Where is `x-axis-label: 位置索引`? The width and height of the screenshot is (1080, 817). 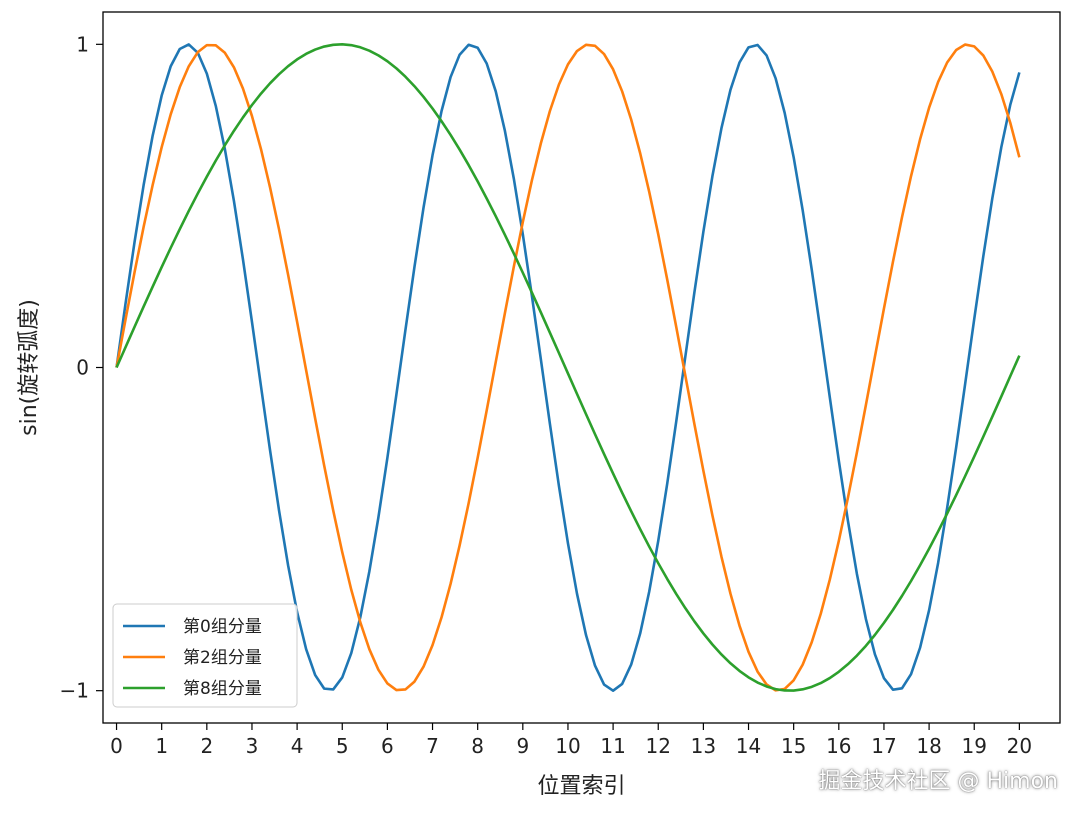
x-axis-label: 位置索引 is located at coordinates (581, 786).